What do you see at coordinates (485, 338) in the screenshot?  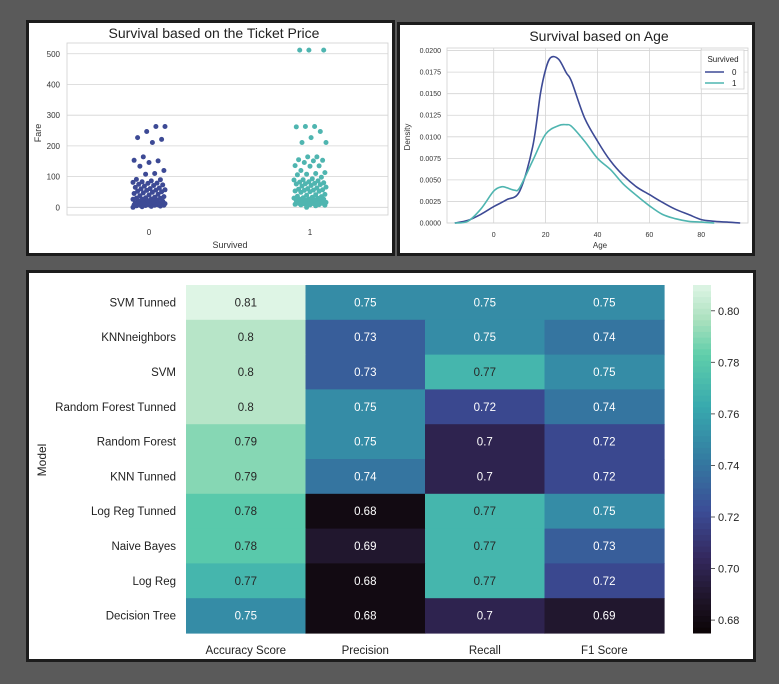 I see `heatmap-cell-value: 0.75` at bounding box center [485, 338].